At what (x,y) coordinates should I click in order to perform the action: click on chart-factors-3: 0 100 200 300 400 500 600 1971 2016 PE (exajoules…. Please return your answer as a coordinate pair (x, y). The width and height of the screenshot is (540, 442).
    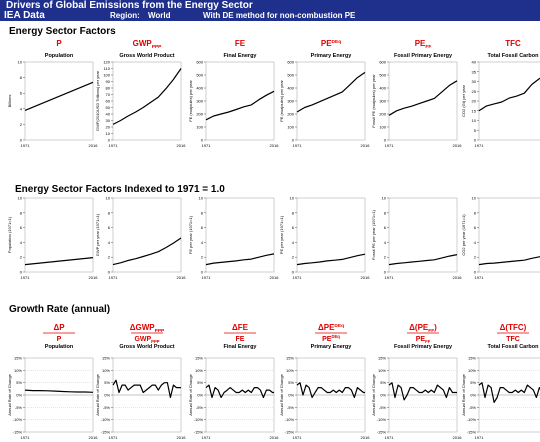
    Looking at the image, I should click on (324, 104).